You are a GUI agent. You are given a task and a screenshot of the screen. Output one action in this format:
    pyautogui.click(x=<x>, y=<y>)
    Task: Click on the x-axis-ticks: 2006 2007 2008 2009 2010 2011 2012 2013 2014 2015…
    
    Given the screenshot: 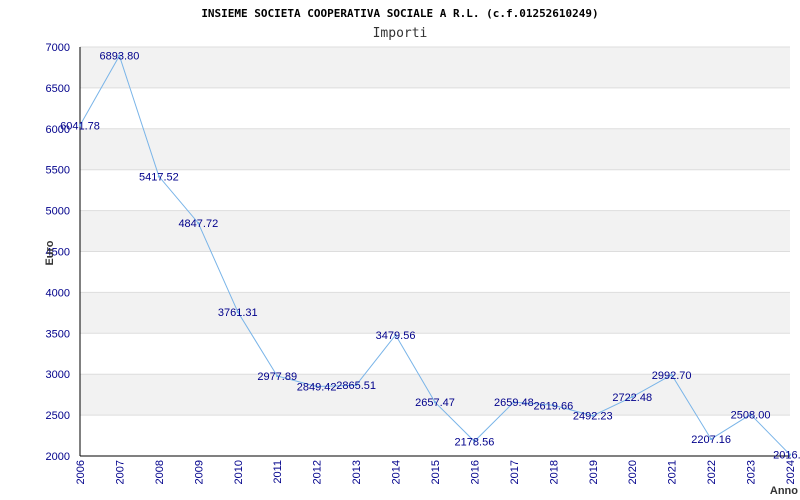 What is the action you would take?
    pyautogui.click(x=436, y=472)
    